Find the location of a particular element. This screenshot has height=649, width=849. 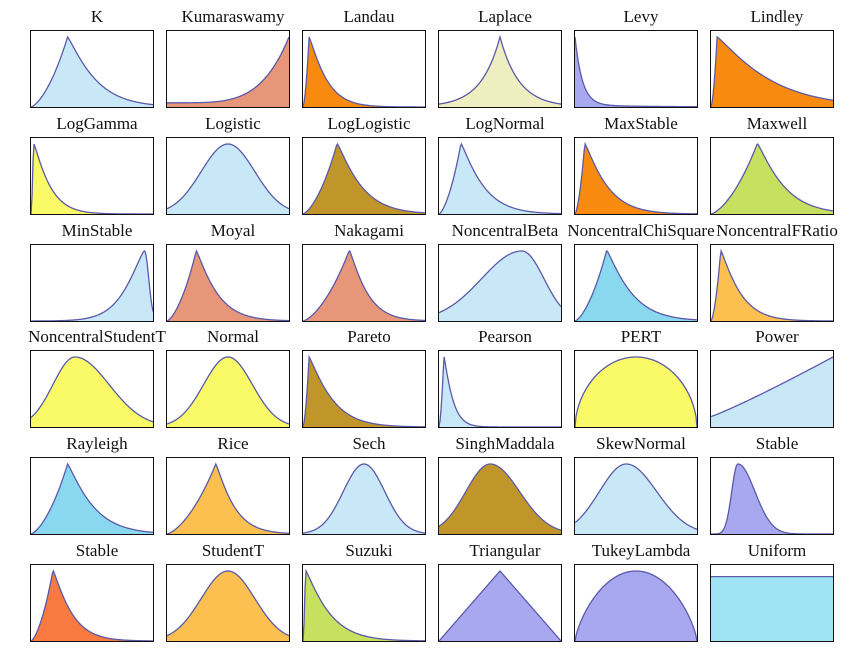

distribution-panel: Pareto is located at coordinates (369, 377).